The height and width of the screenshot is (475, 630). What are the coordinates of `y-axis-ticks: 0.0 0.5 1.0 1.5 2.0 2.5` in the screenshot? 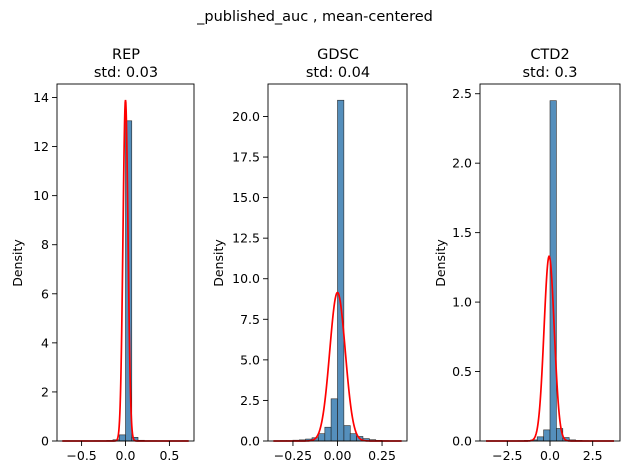 It's located at (466, 267).